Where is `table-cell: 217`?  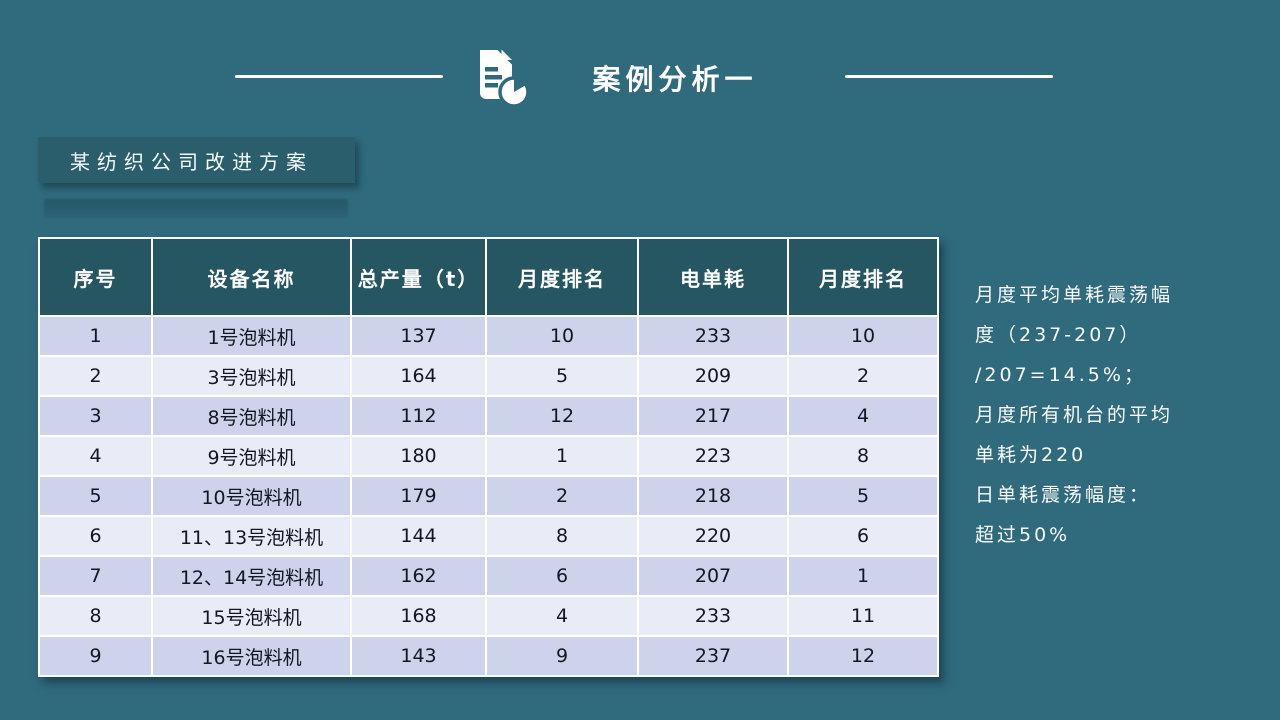 table-cell: 217 is located at coordinates (713, 416).